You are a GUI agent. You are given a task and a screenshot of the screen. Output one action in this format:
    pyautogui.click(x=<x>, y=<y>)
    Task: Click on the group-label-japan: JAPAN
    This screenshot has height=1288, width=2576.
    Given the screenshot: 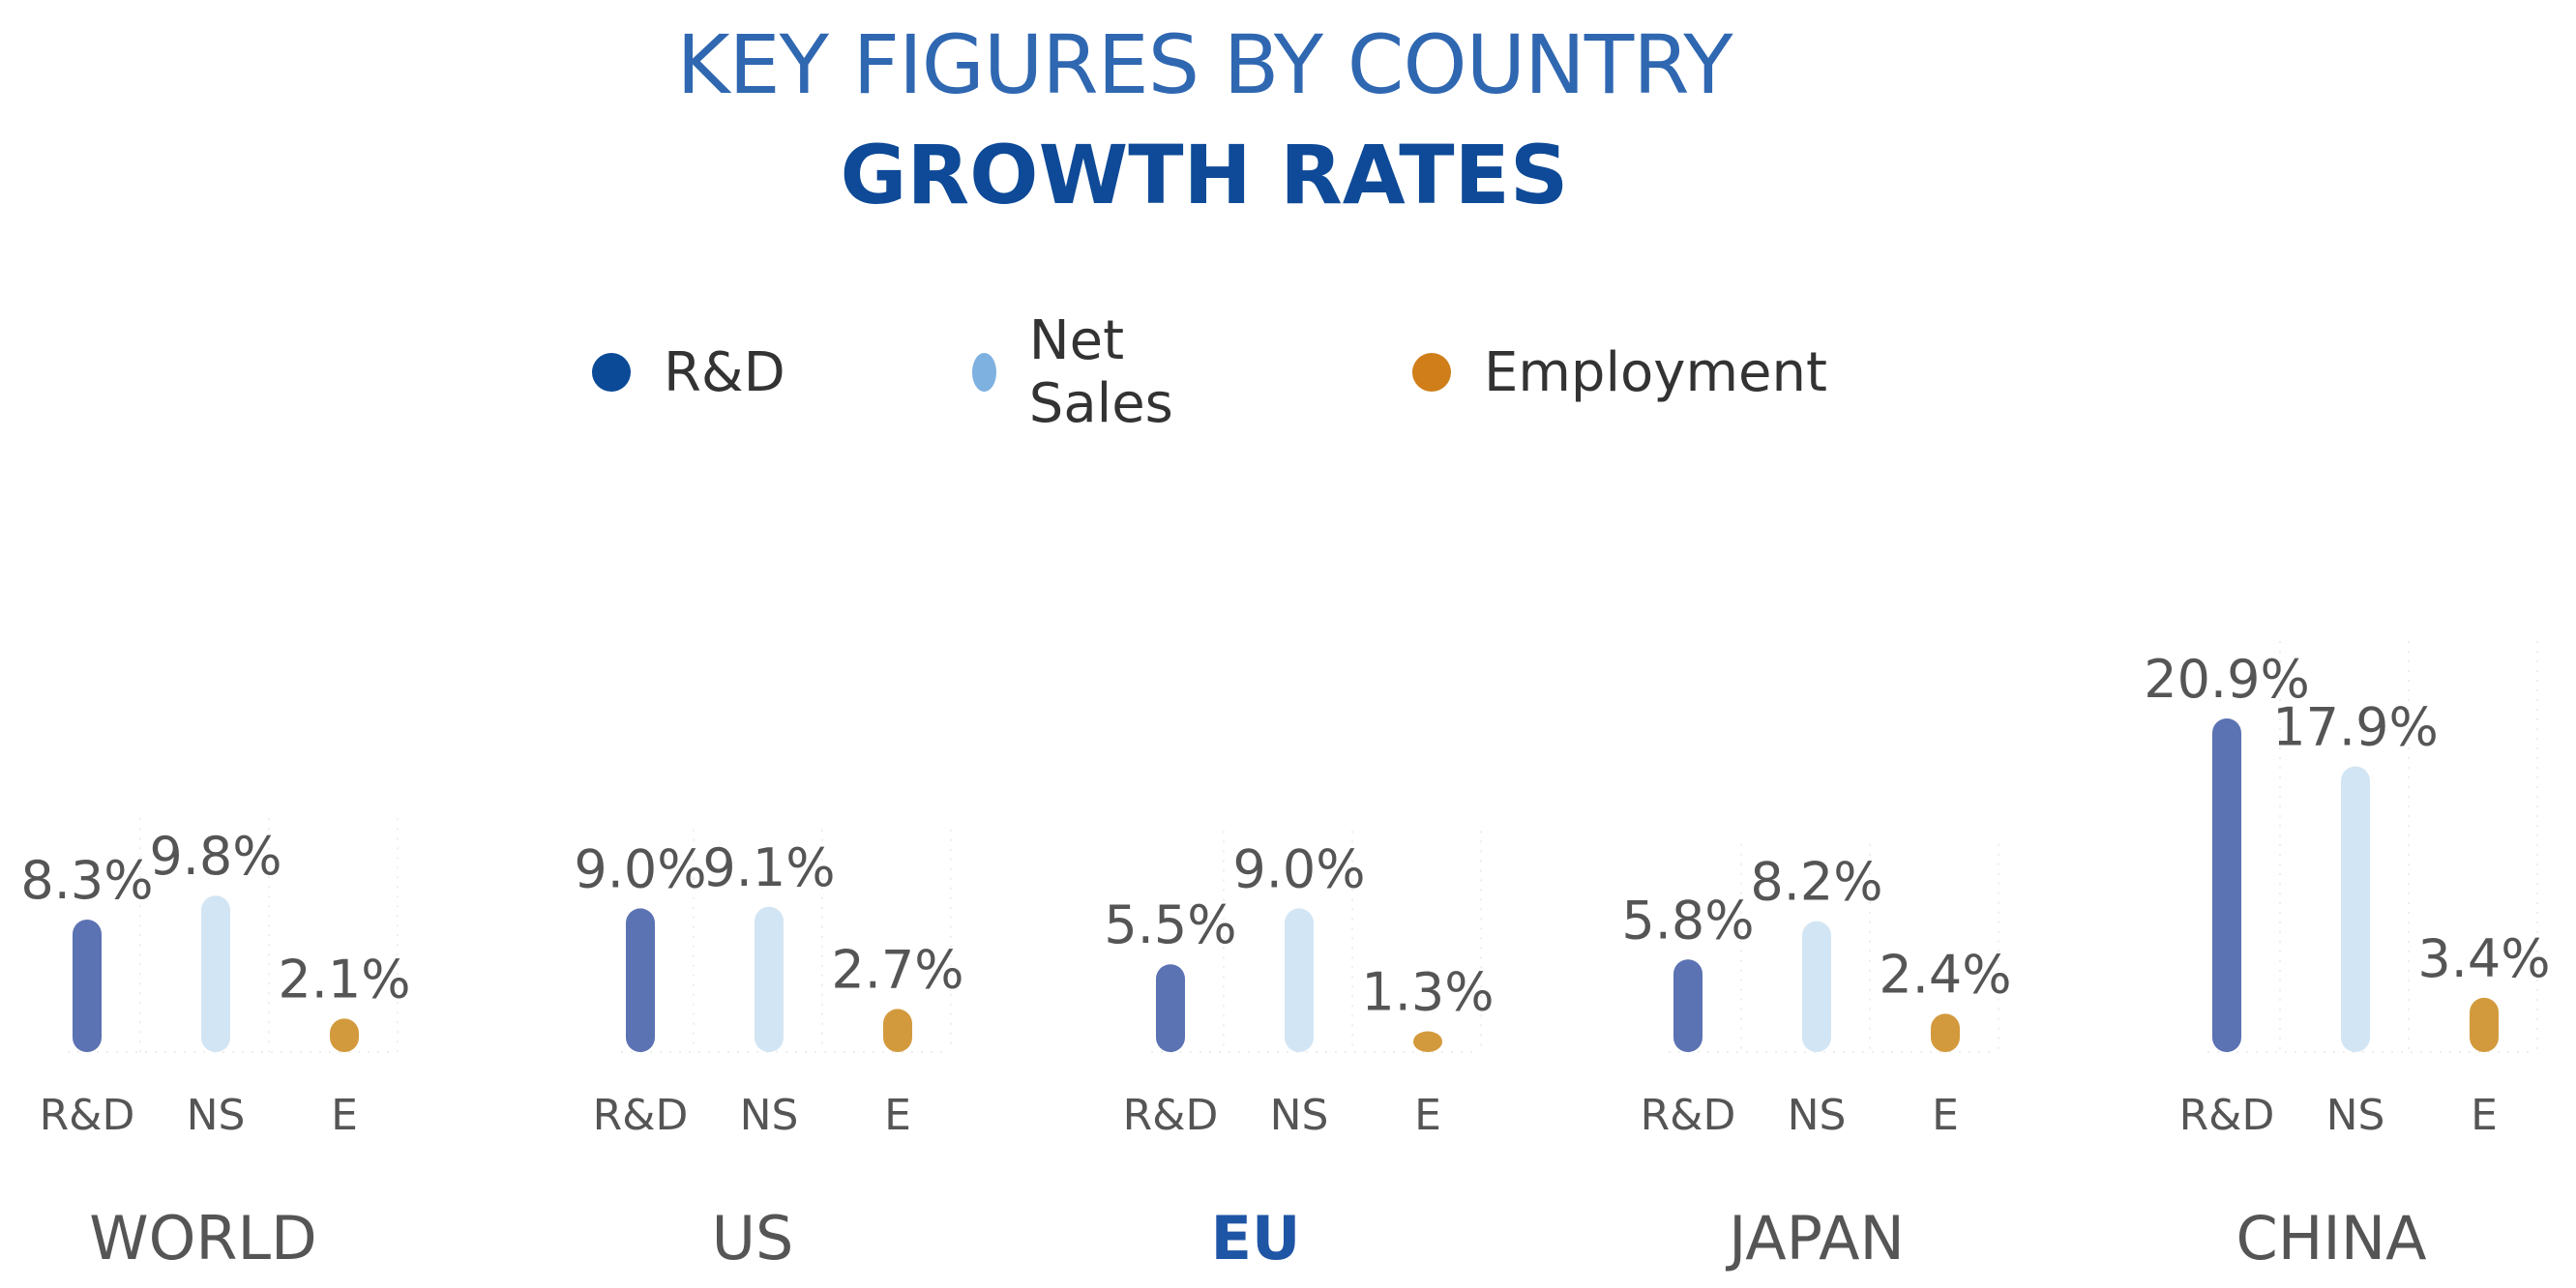 What is the action you would take?
    pyautogui.click(x=1815, y=1238)
    